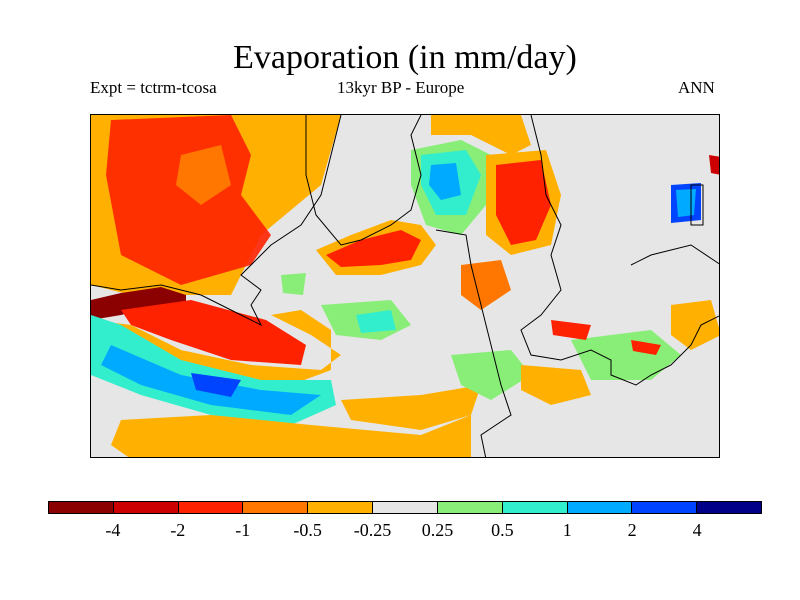 The height and width of the screenshot is (600, 800). I want to click on field-region-cyan-east, so click(686, 203).